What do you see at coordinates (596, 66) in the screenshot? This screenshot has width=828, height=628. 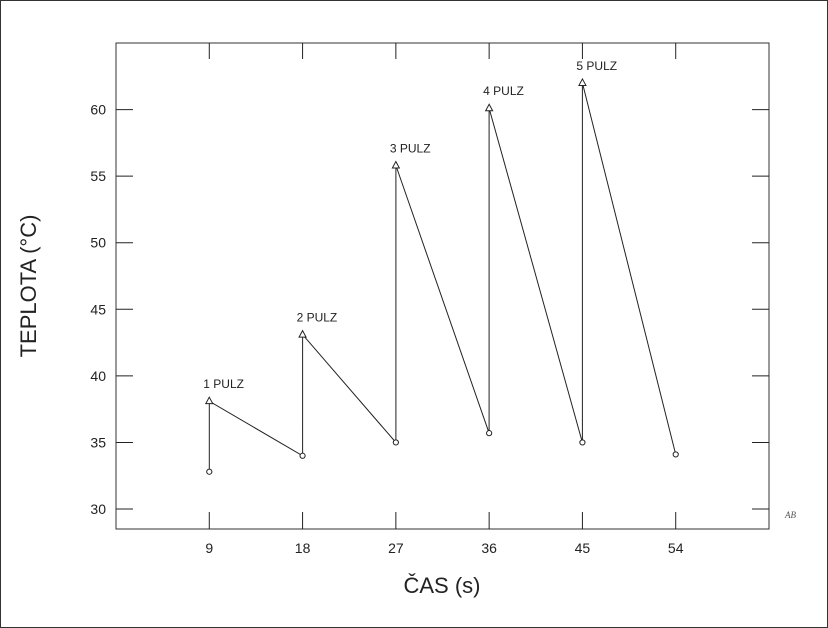 I see `pulse-label: 5 PULZ` at bounding box center [596, 66].